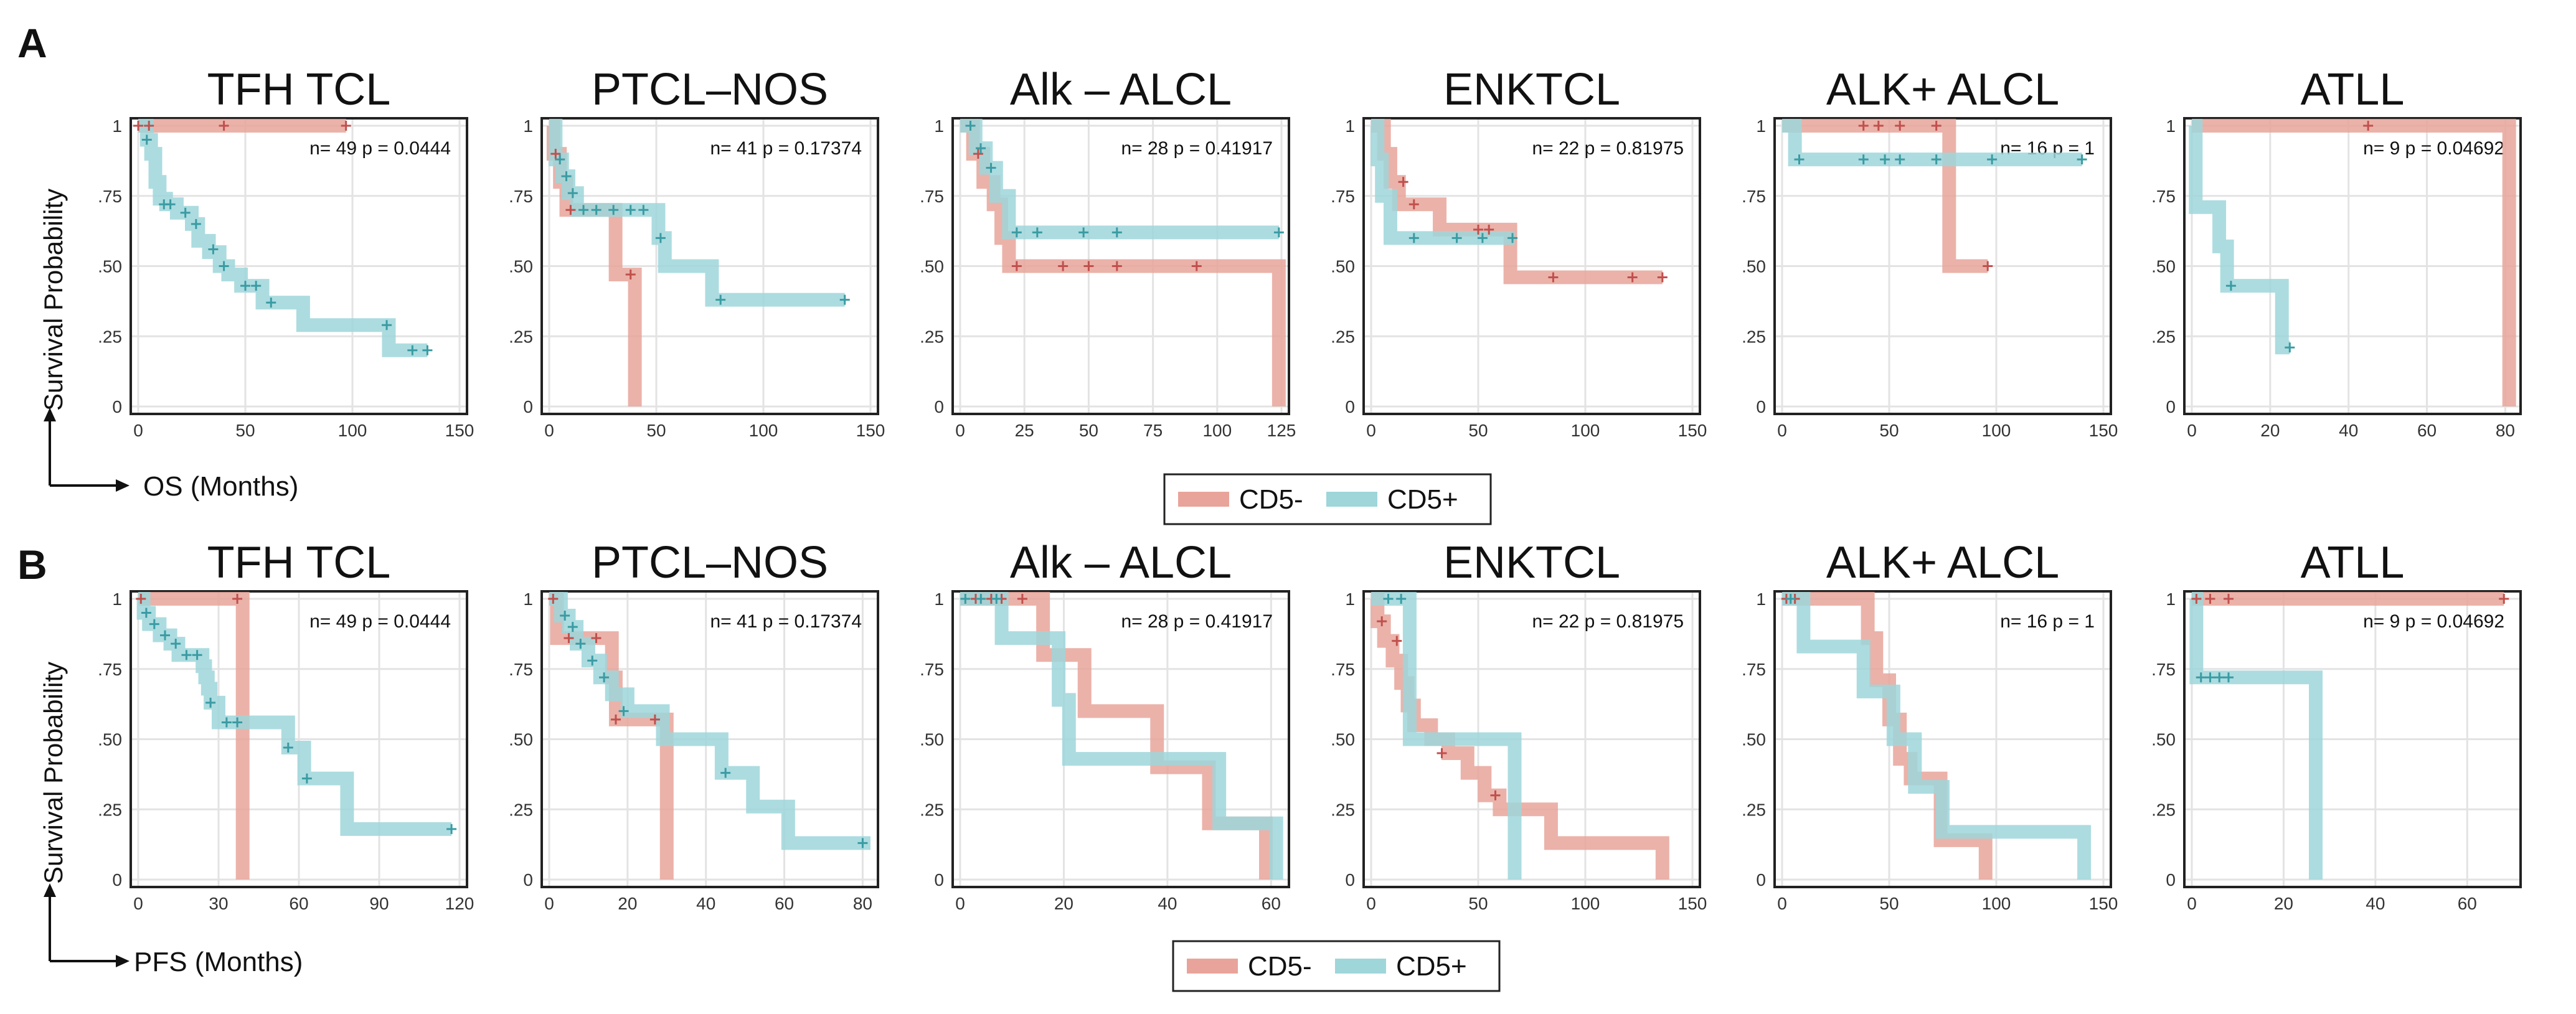  I want to click on x-tick-label: 40, so click(705, 903).